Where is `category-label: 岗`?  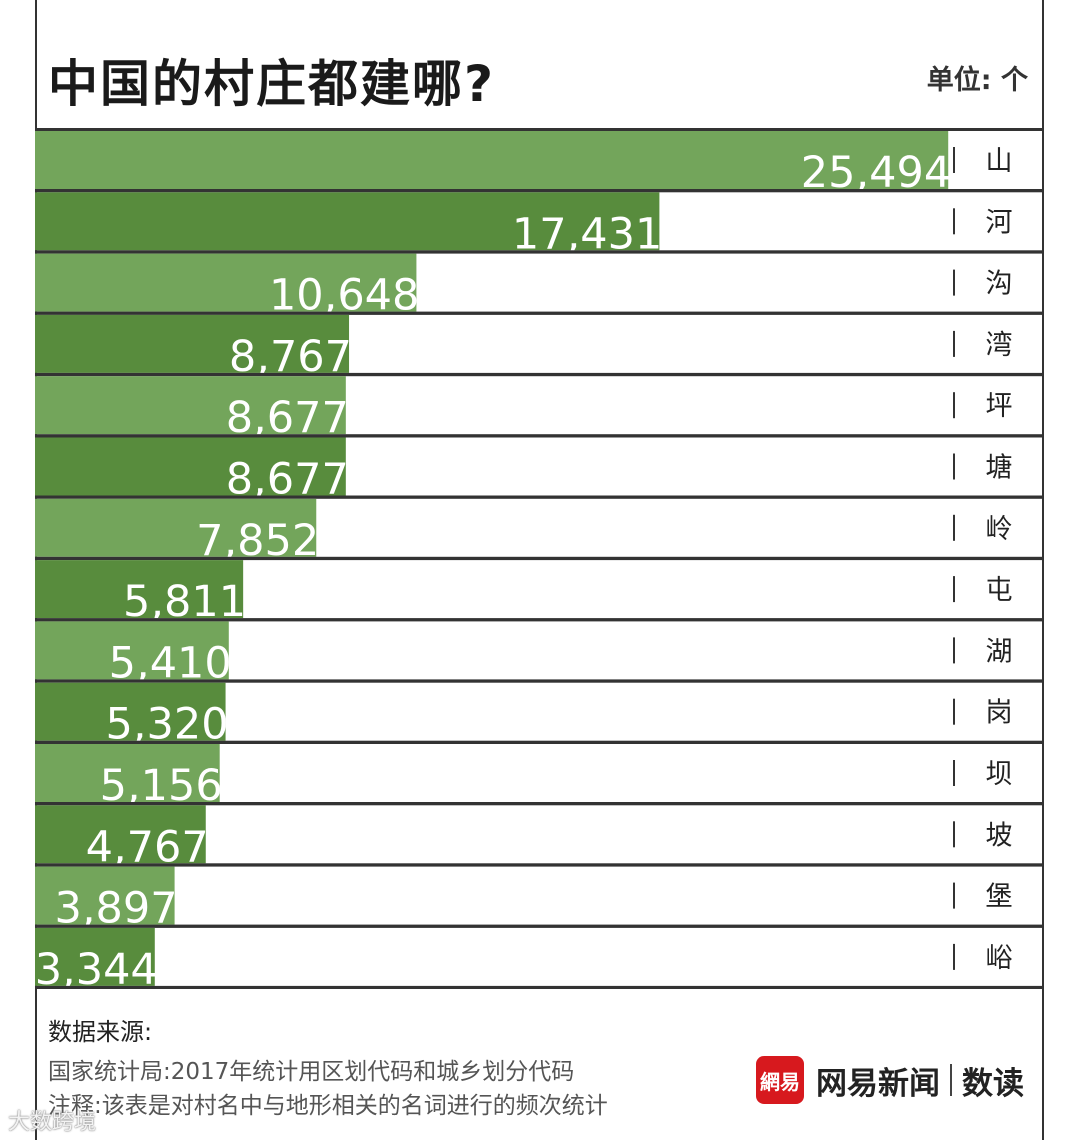 category-label: 岗 is located at coordinates (999, 713).